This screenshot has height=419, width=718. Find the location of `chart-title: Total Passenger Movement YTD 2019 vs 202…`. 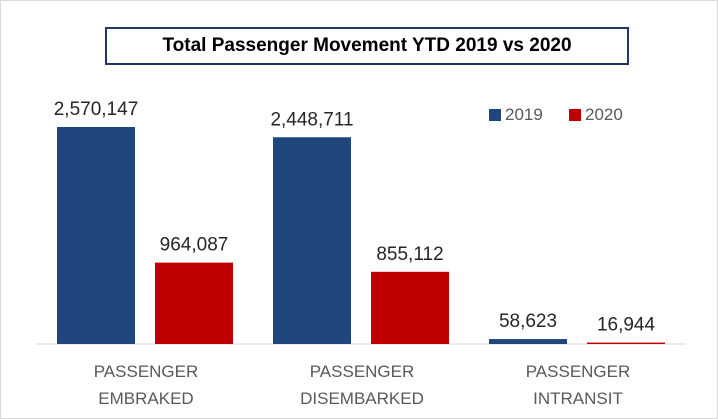

chart-title: Total Passenger Movement YTD 2019 vs 202… is located at coordinates (367, 46).